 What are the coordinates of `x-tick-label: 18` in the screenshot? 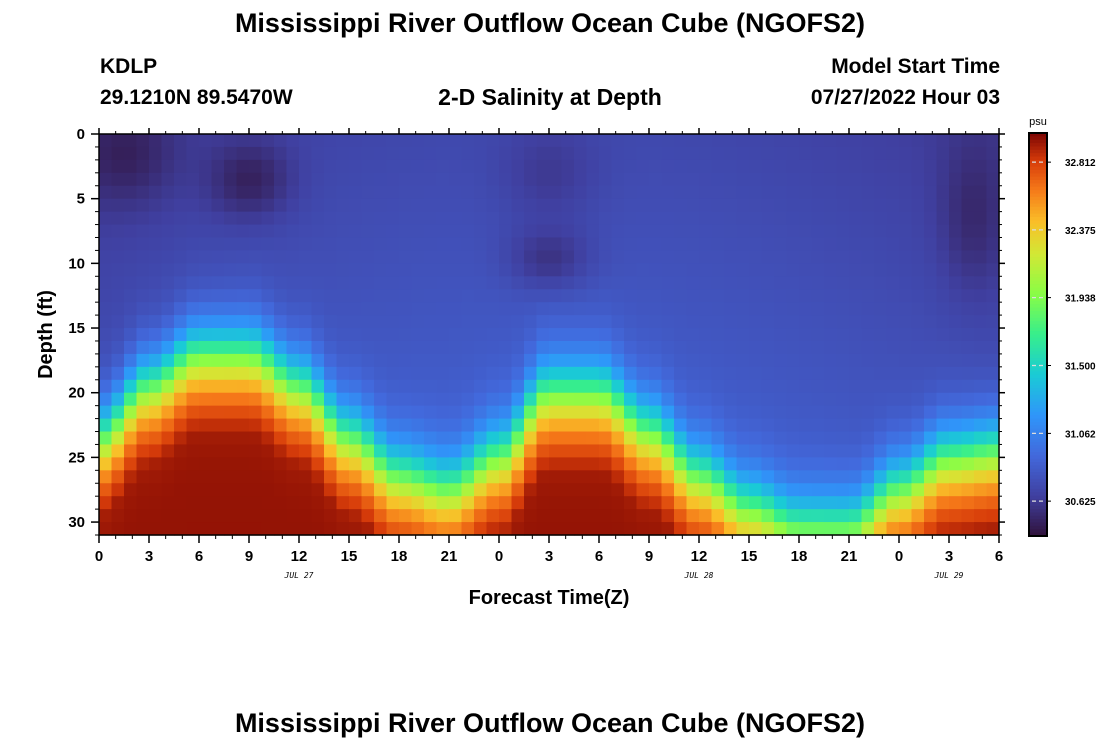 It's located at (399, 556).